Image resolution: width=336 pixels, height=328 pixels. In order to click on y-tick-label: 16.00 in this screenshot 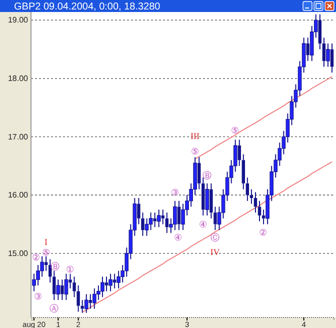, I will do `click(18, 195)`.